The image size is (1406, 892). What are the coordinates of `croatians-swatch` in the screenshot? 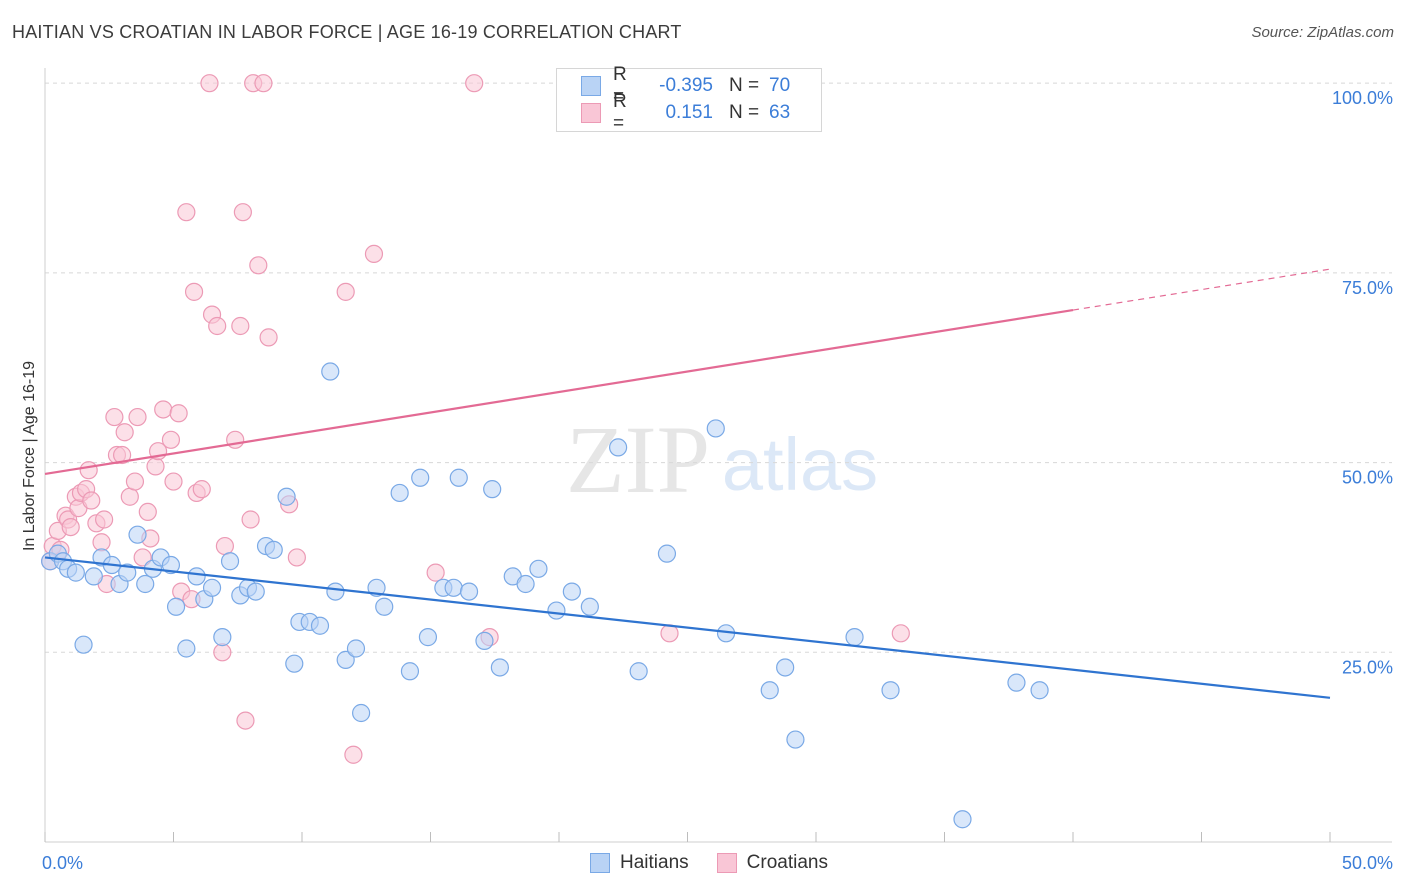 It's located at (591, 113).